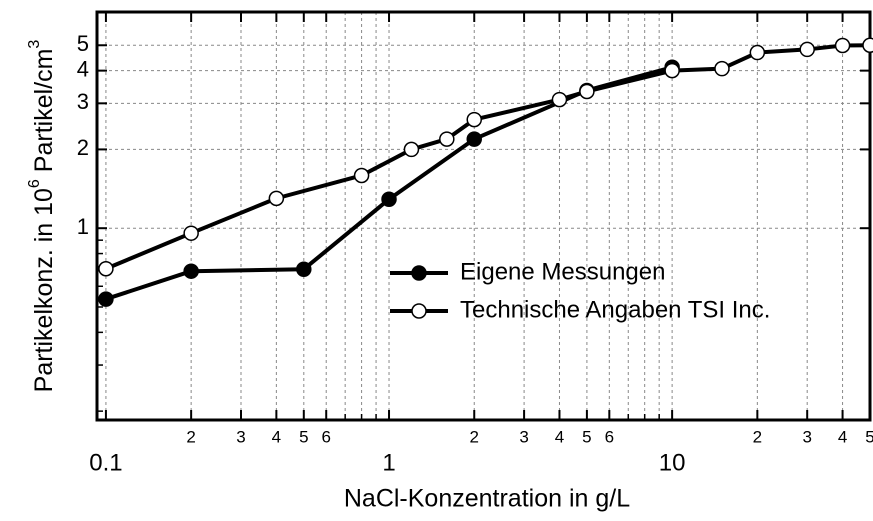 Image resolution: width=873 pixels, height=521 pixels. I want to click on y-axis-label-part: Partikelkonz. in 10, so click(44, 290).